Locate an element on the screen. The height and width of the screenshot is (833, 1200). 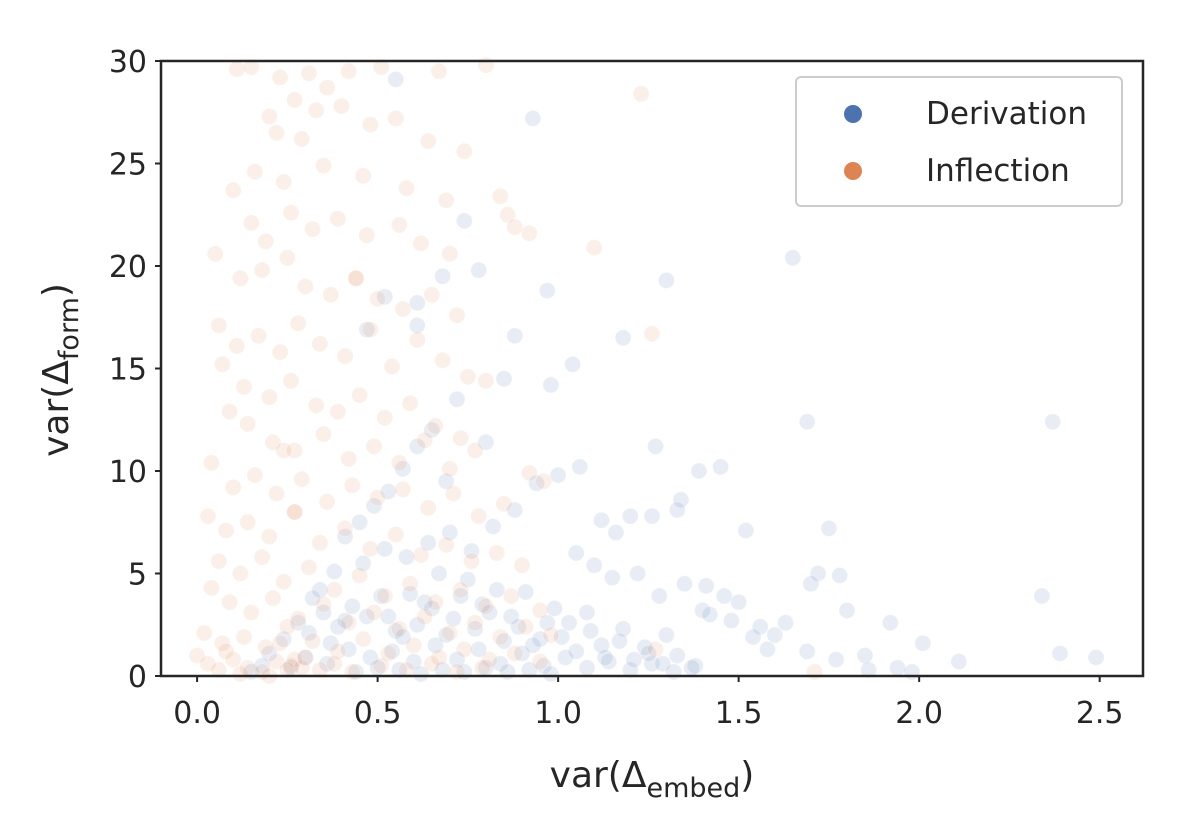
x-tick-label: 1.5 is located at coordinates (739, 713).